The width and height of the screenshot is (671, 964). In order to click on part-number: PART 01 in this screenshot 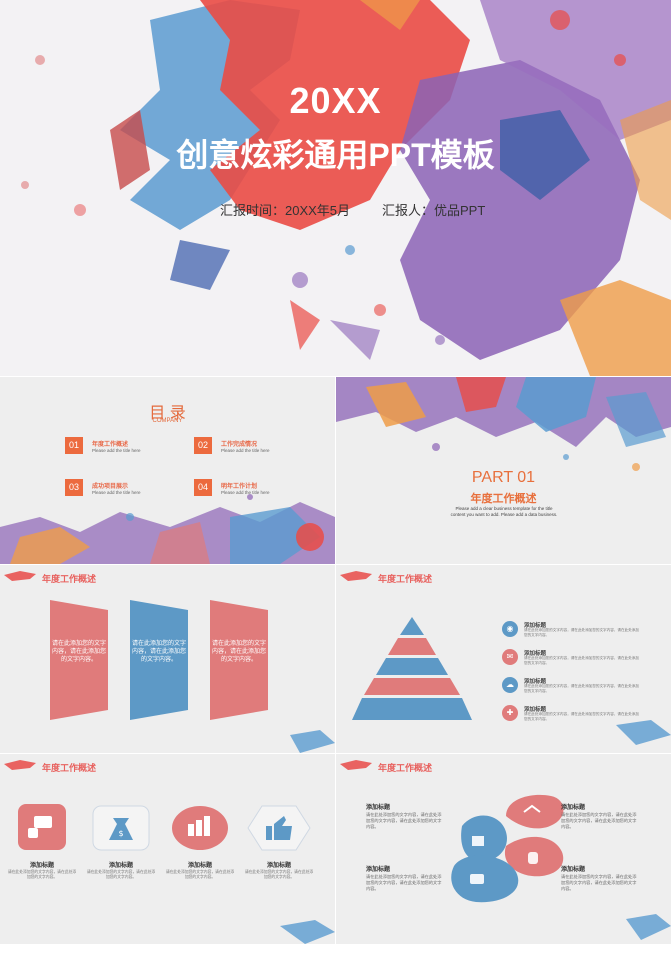, I will do `click(503, 477)`.